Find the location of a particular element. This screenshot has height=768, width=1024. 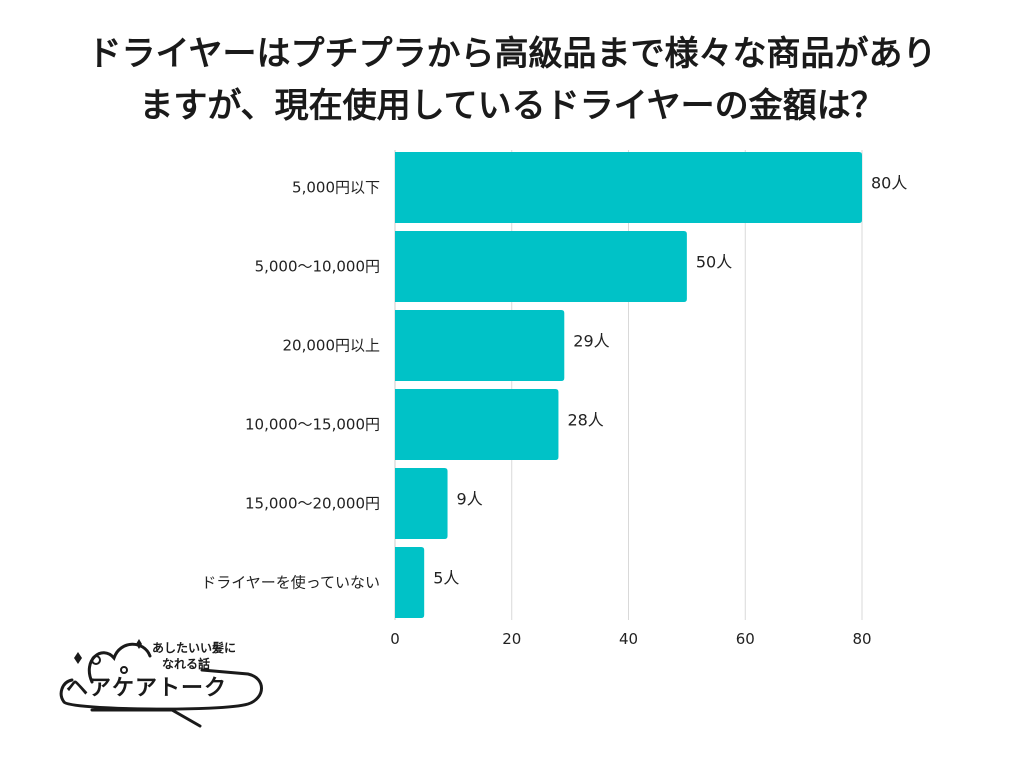

logo-tagline-line-2: なれる話 is located at coordinates (186, 664).